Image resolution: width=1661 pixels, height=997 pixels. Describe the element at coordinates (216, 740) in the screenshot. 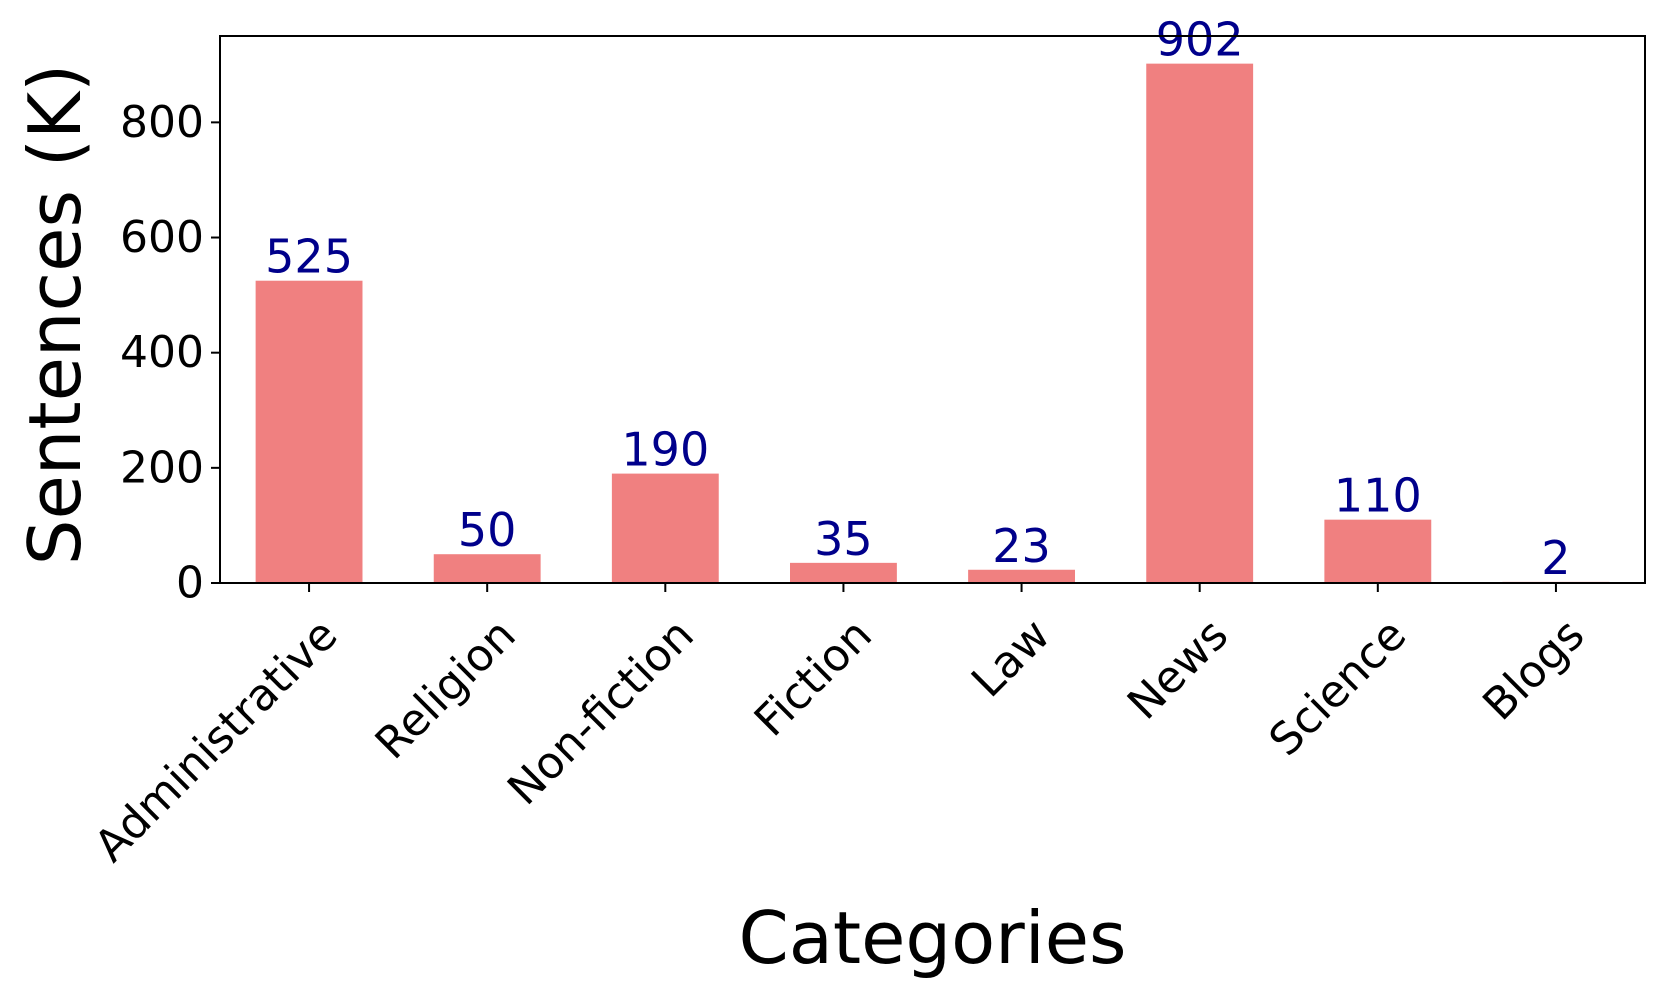

I see `x-tick-label: Administrative` at that location.